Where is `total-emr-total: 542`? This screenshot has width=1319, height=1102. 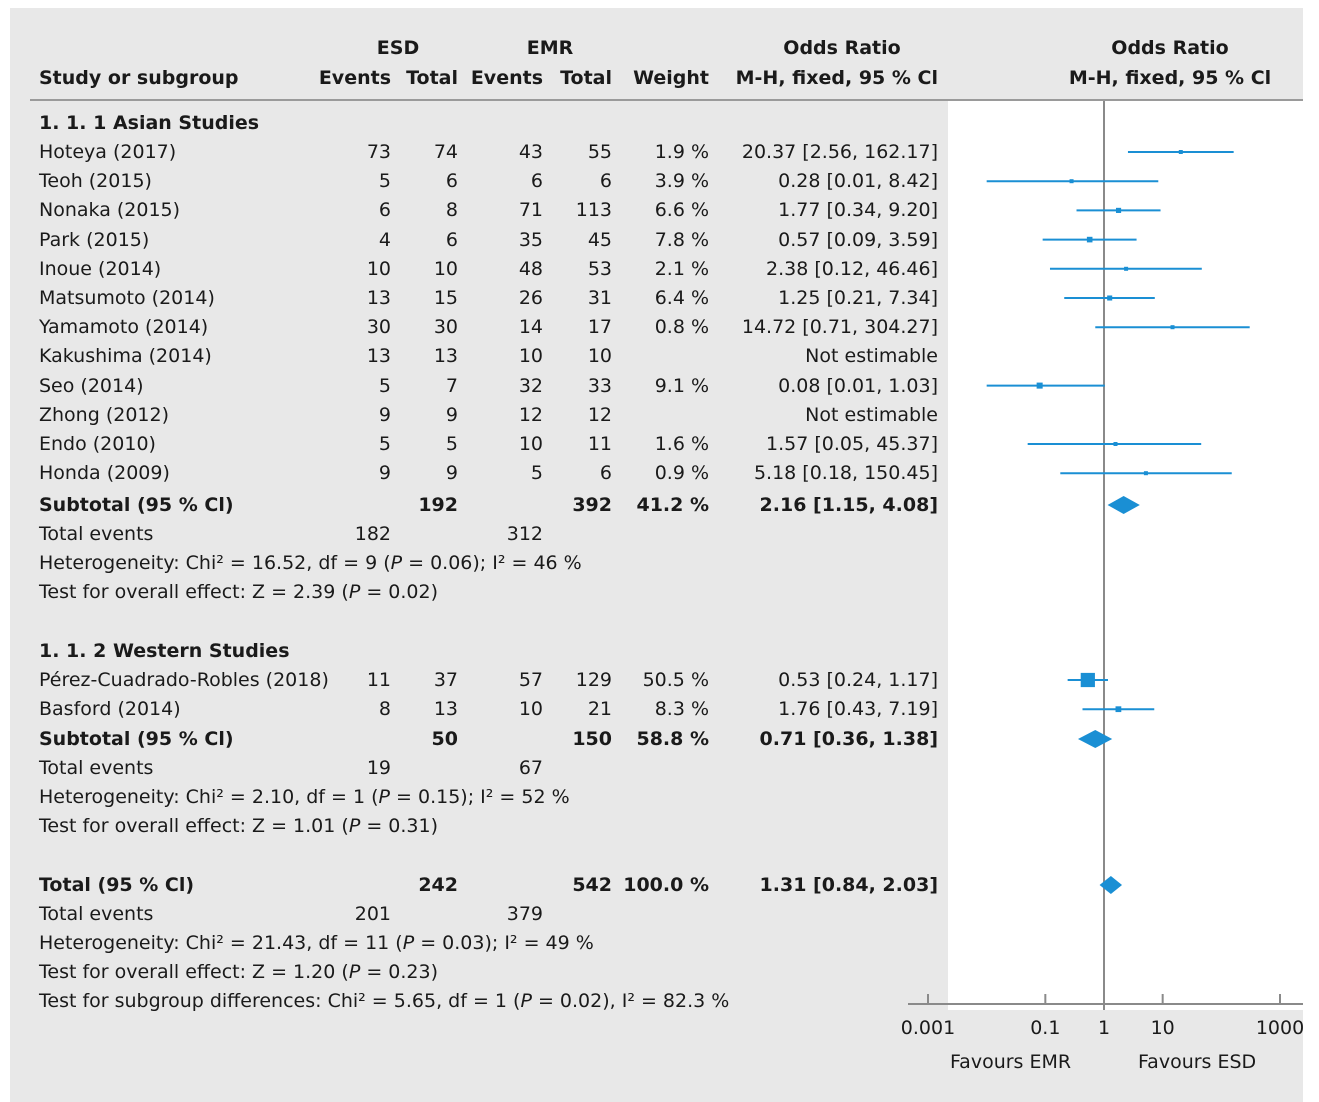 total-emr-total: 542 is located at coordinates (592, 885).